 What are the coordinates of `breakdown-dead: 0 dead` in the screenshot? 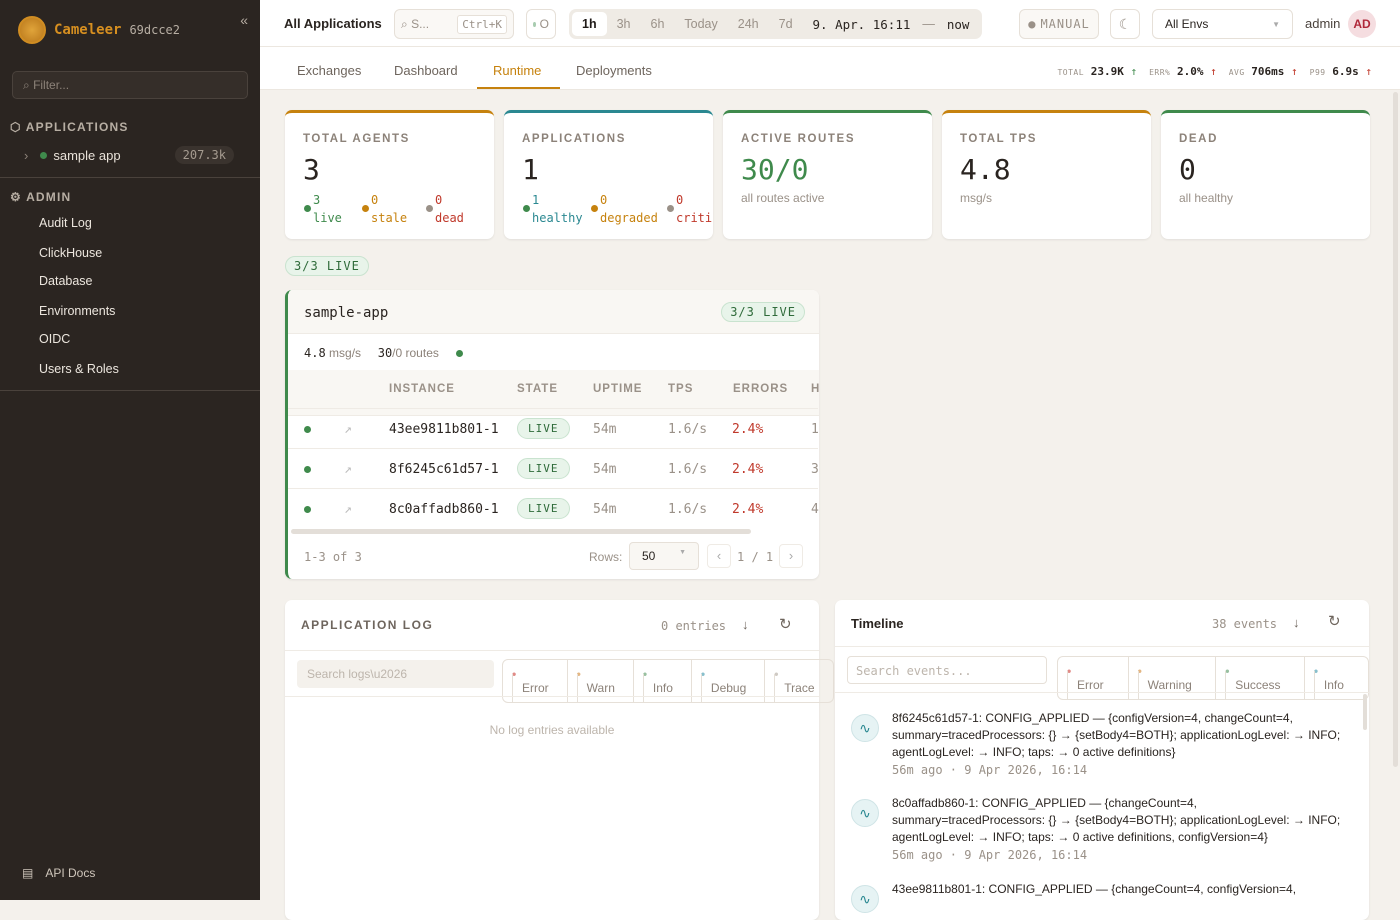 It's located at (445, 209).